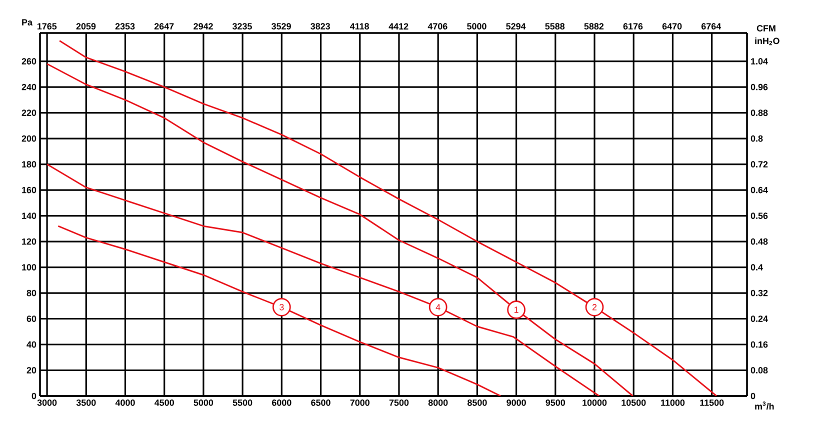  I want to click on y2-tick-label: 0.4, so click(756, 267).